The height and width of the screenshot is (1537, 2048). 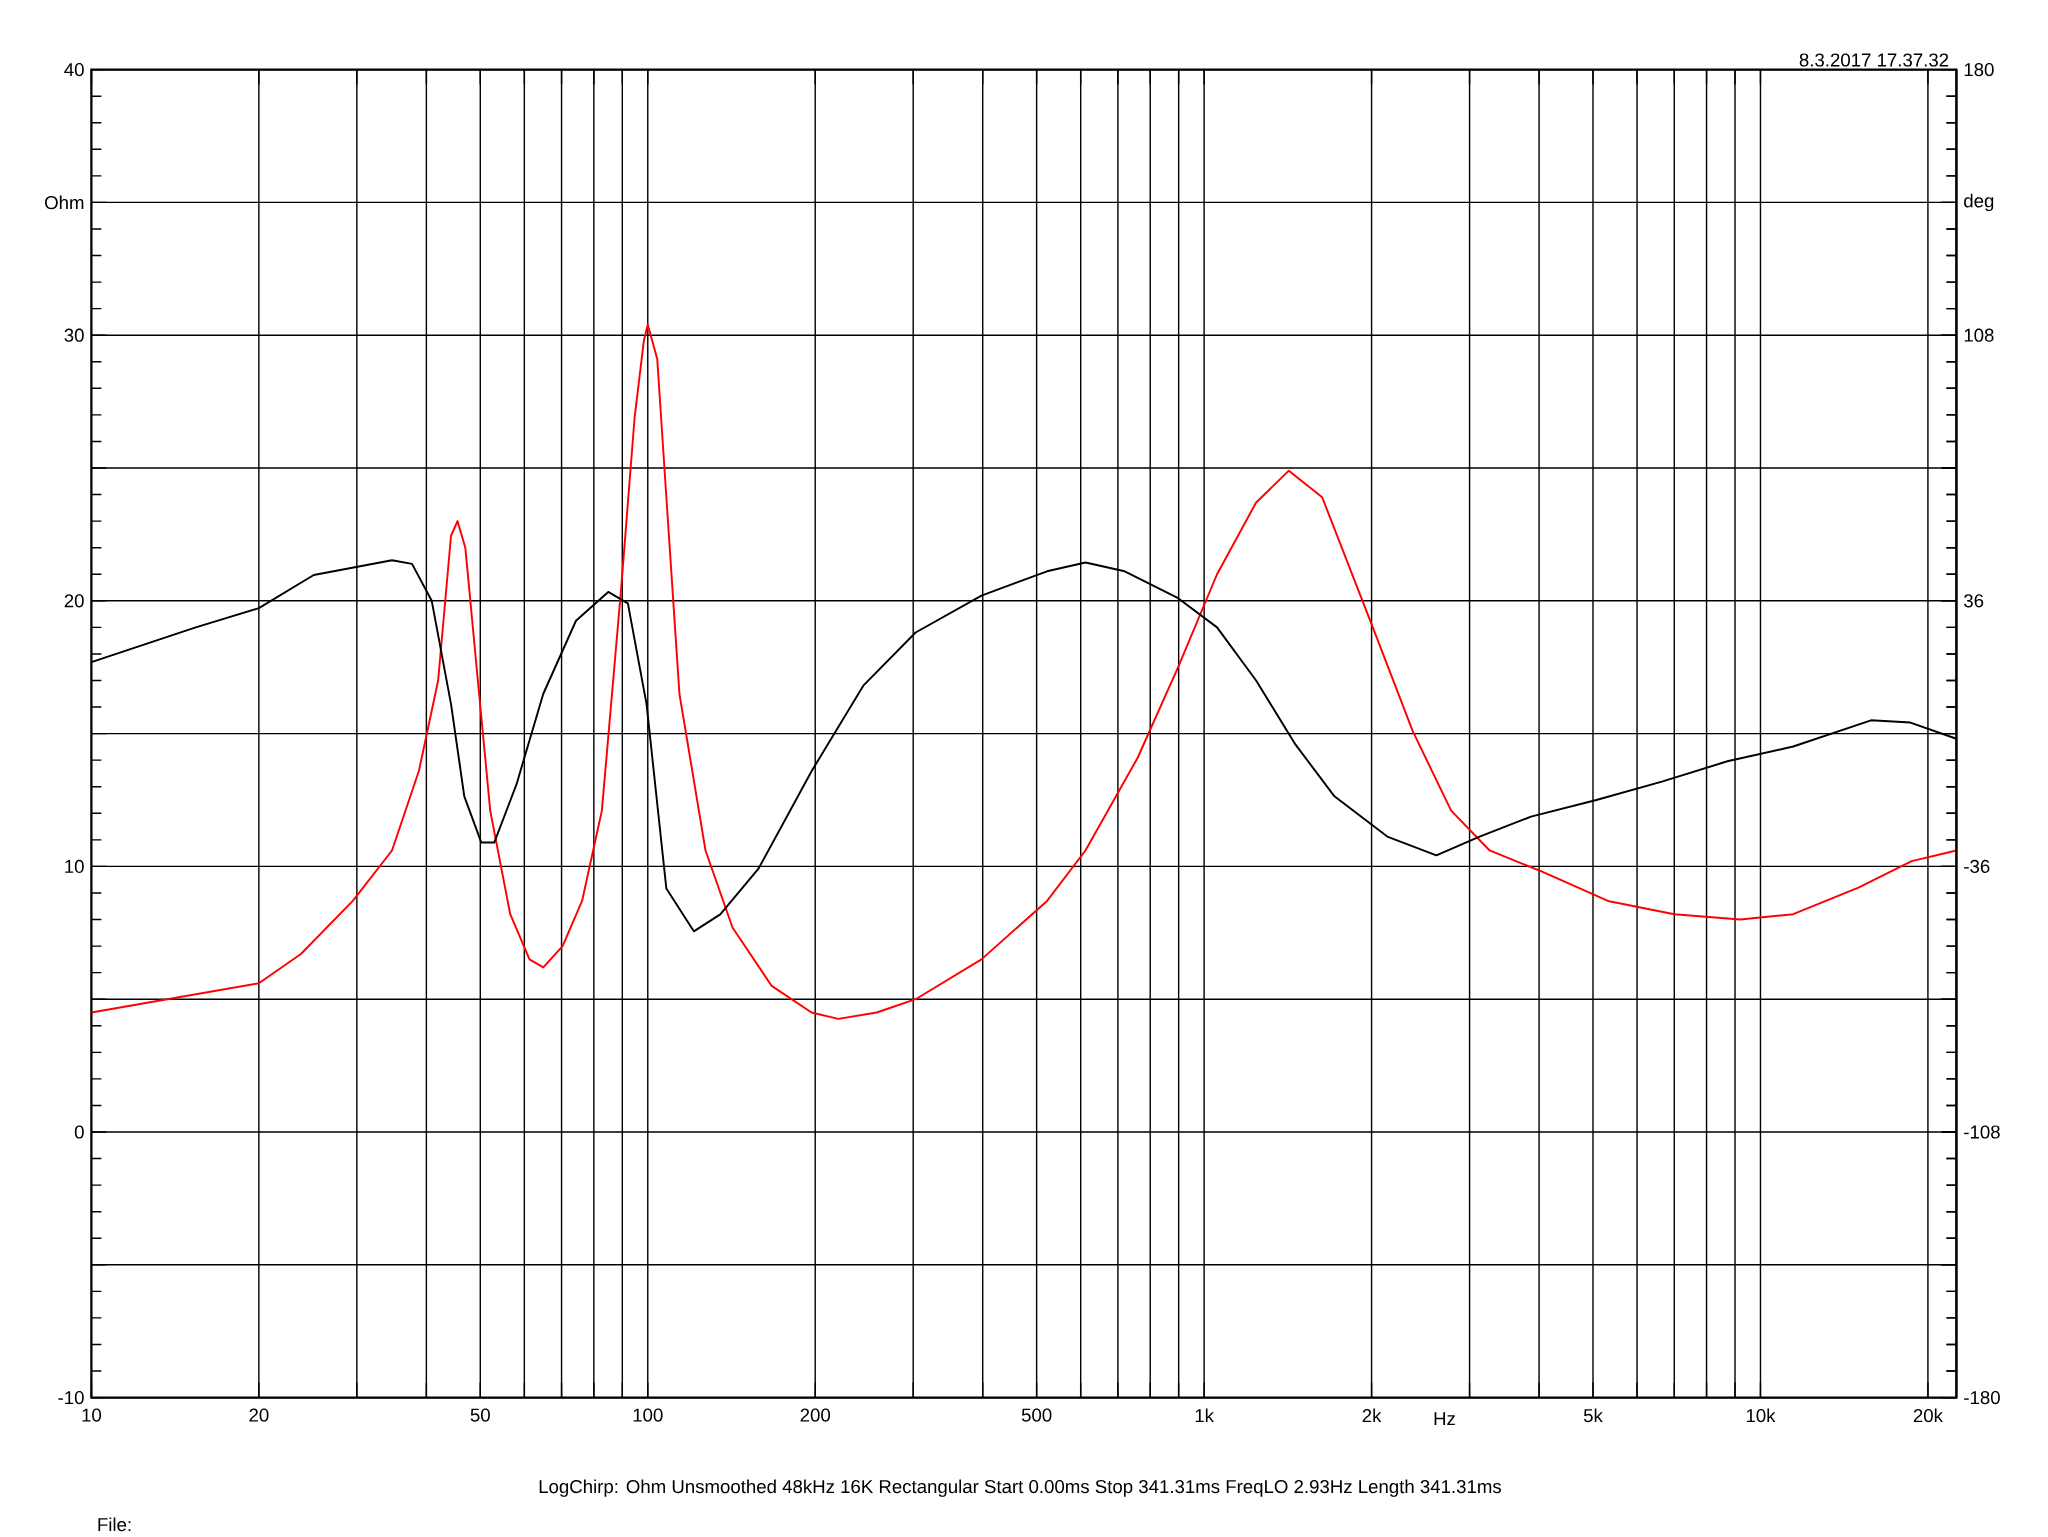 I want to click on x-tick-label: 100, so click(x=648, y=1415).